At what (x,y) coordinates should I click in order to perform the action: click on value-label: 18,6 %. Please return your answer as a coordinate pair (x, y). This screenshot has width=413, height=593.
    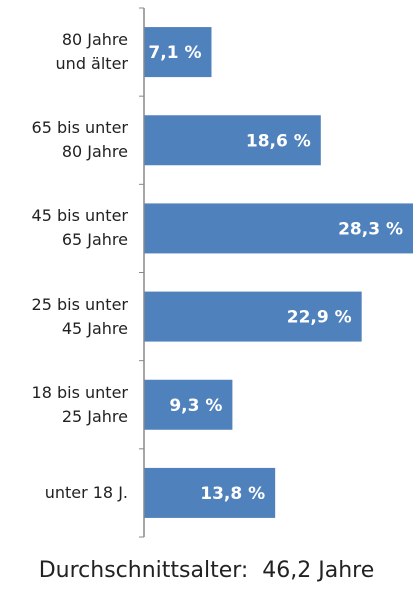
    Looking at the image, I should click on (278, 141).